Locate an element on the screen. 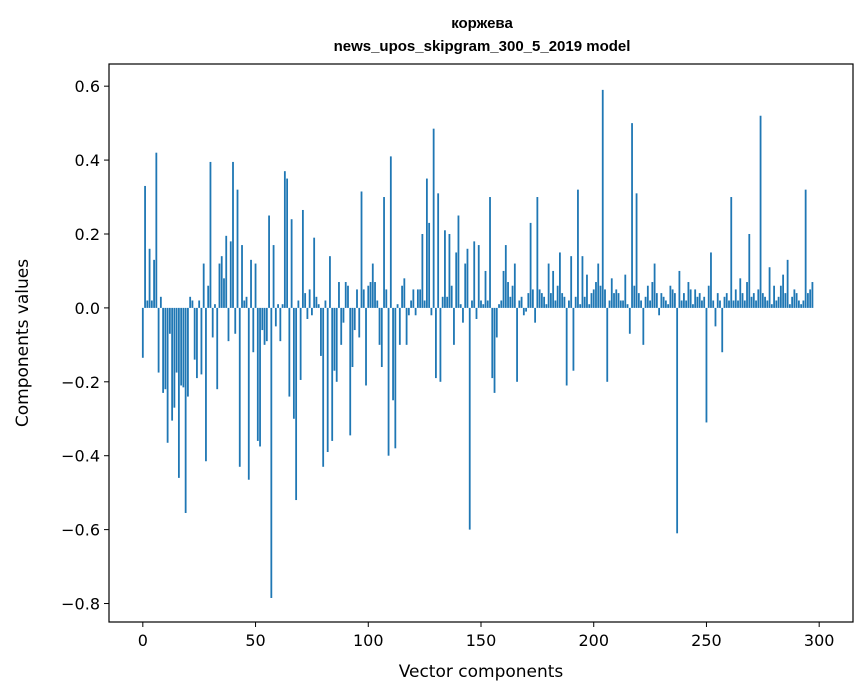 The height and width of the screenshot is (696, 867). y-axis-label: Components values is located at coordinates (23, 343).